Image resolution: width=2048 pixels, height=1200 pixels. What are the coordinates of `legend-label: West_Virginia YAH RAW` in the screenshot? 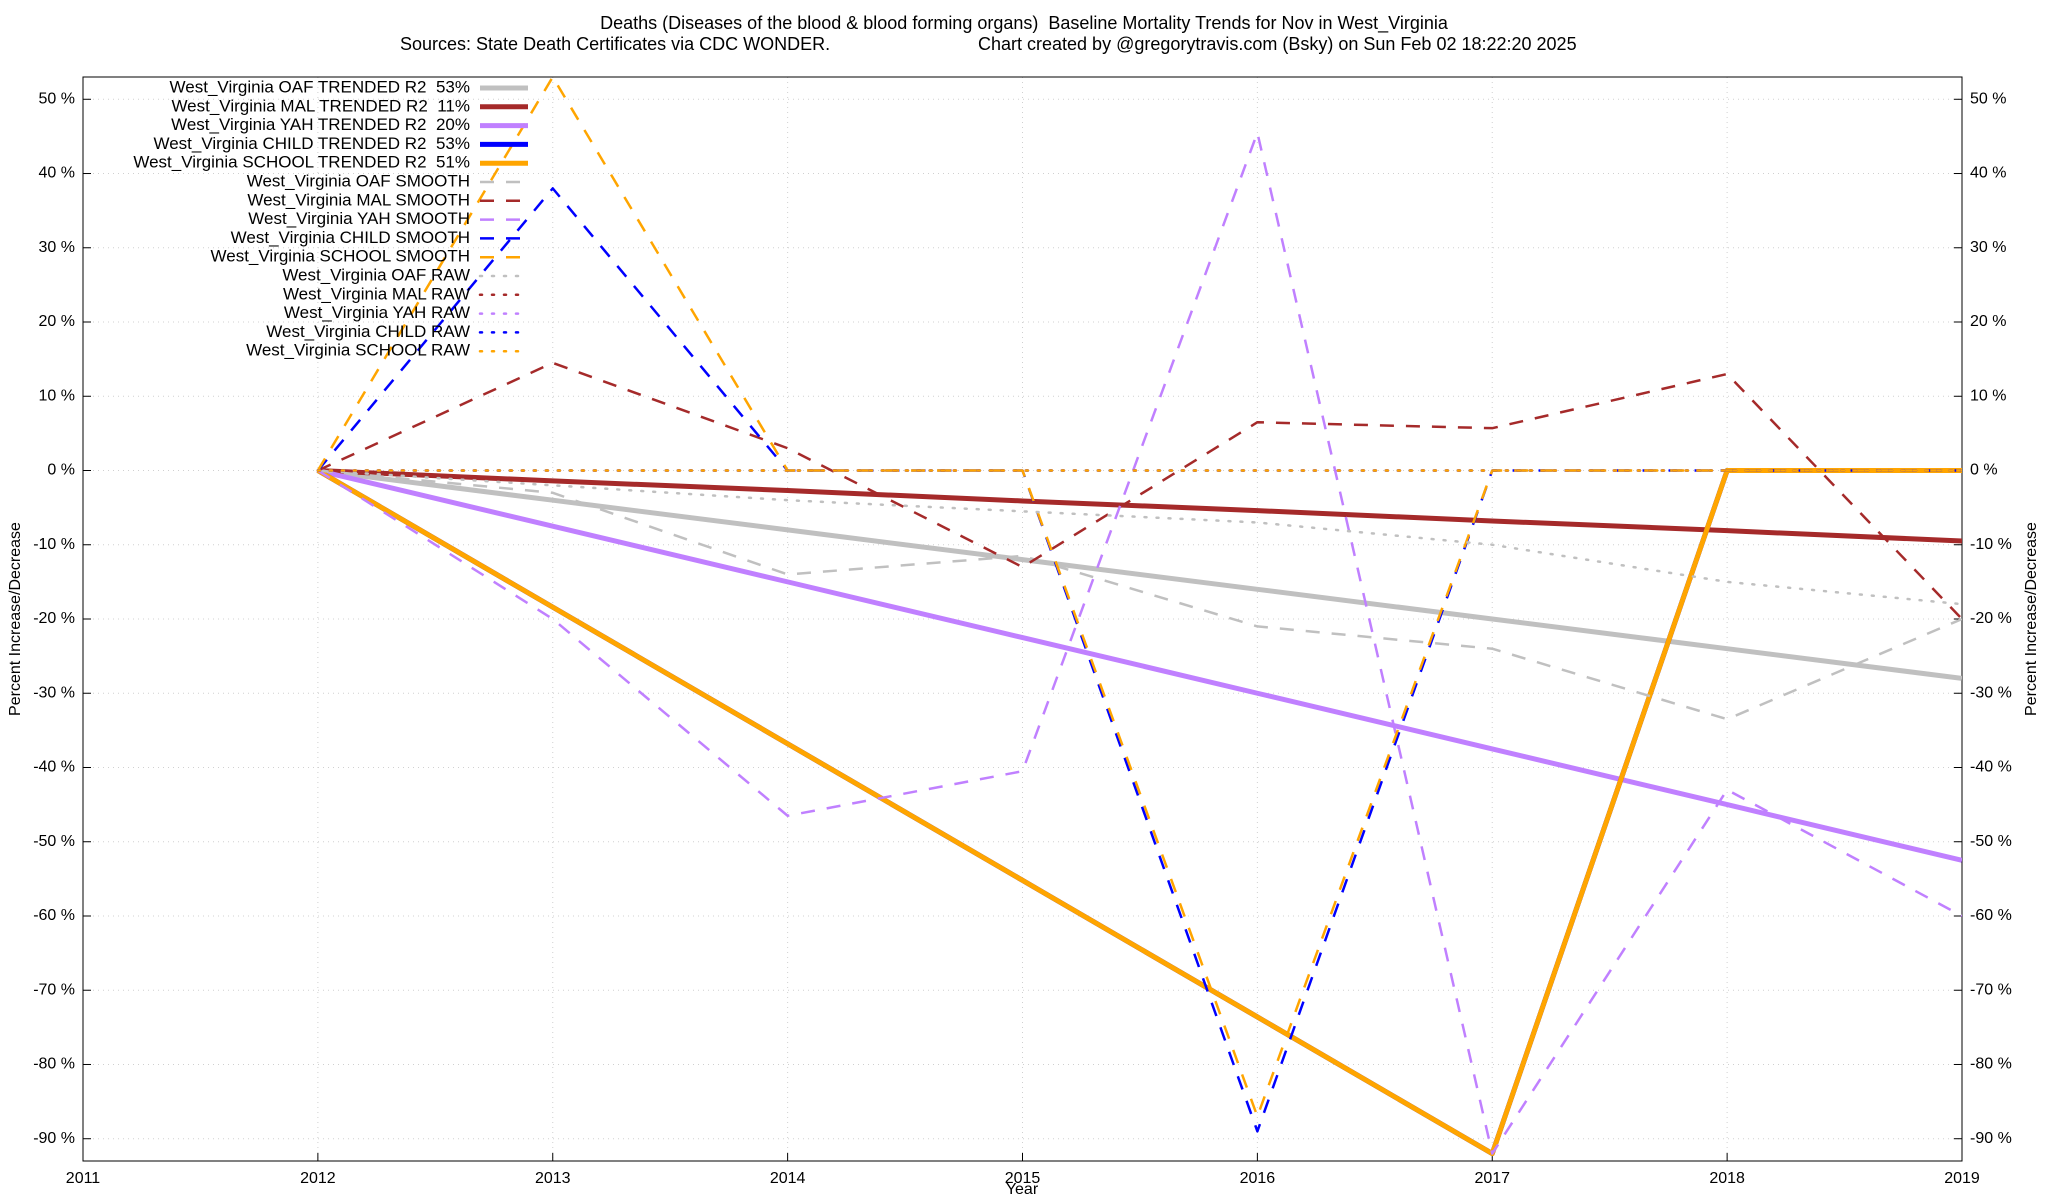 It's located at (377, 312).